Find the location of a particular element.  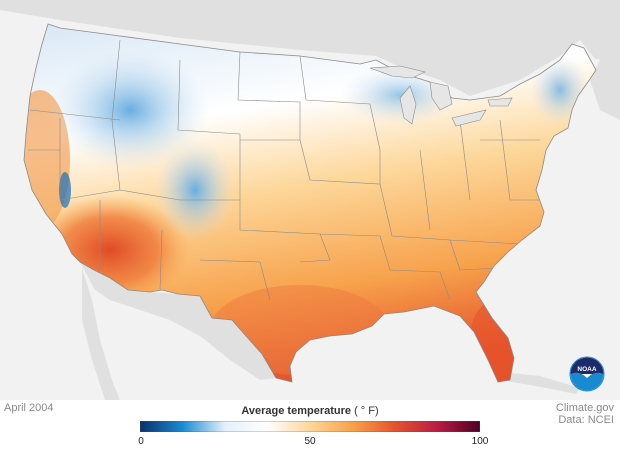

legend-tick-50: 50 is located at coordinates (310, 441).